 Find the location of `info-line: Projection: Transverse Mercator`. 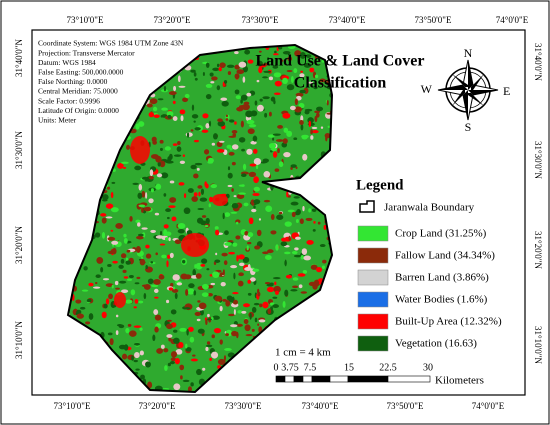

info-line: Projection: Transverse Mercator is located at coordinates (86, 52).